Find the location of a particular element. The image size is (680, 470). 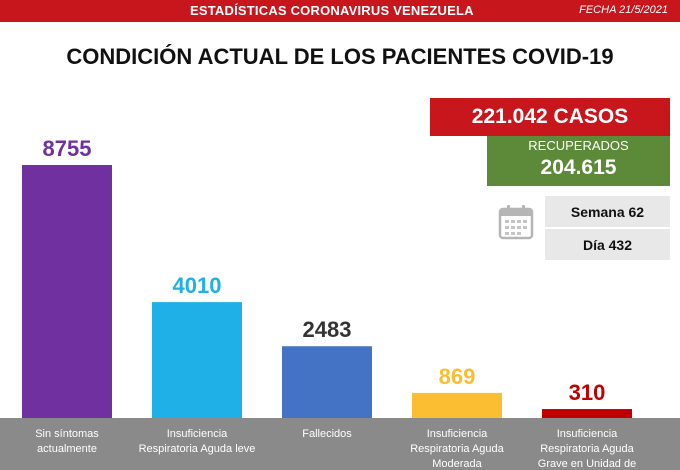

category-panel is located at coordinates (340, 444).